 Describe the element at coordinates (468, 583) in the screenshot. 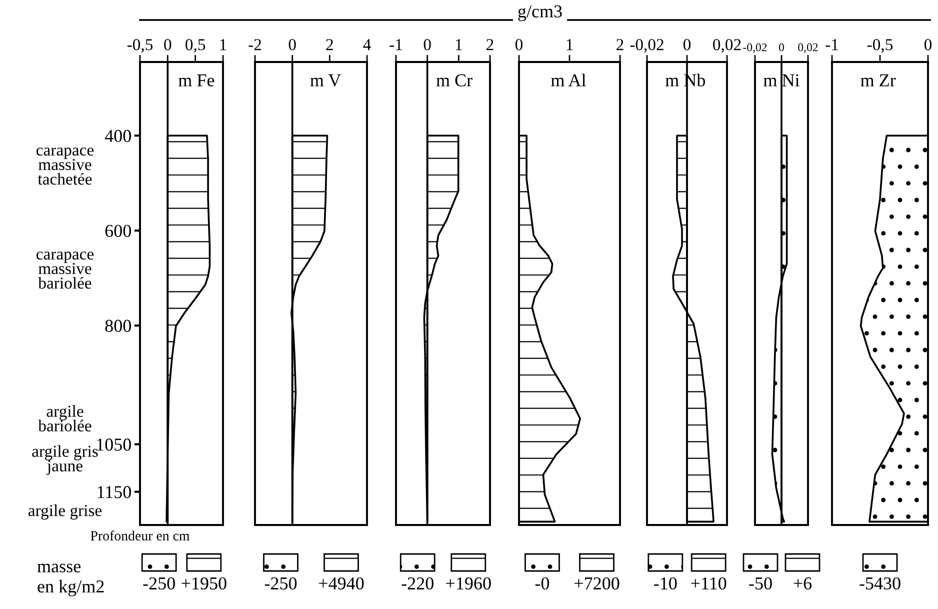

I see `text: +1960` at that location.